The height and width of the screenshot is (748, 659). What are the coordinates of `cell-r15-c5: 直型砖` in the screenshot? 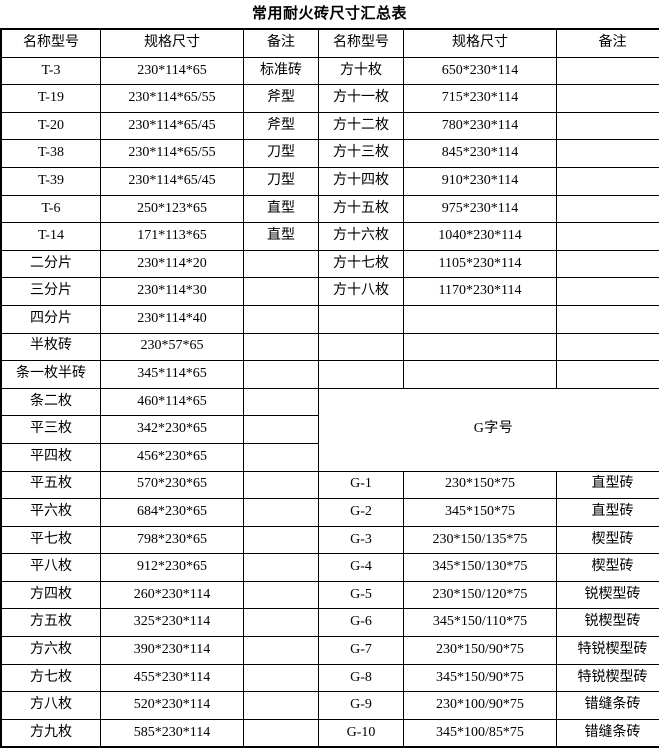 It's located at (608, 485).